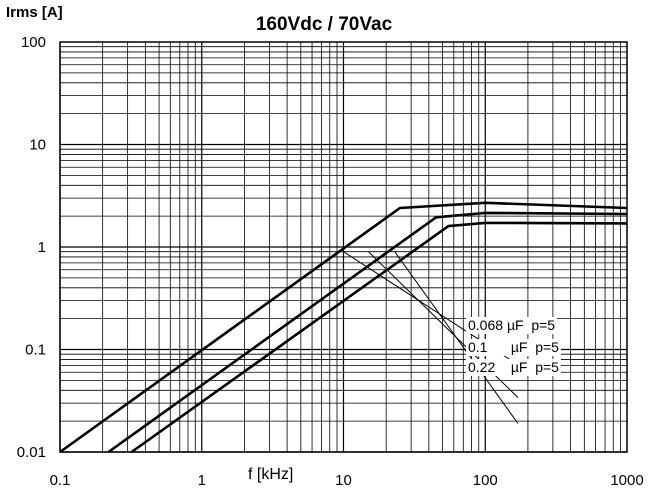  I want to click on y-axis-label: Irms [A], so click(34, 12).